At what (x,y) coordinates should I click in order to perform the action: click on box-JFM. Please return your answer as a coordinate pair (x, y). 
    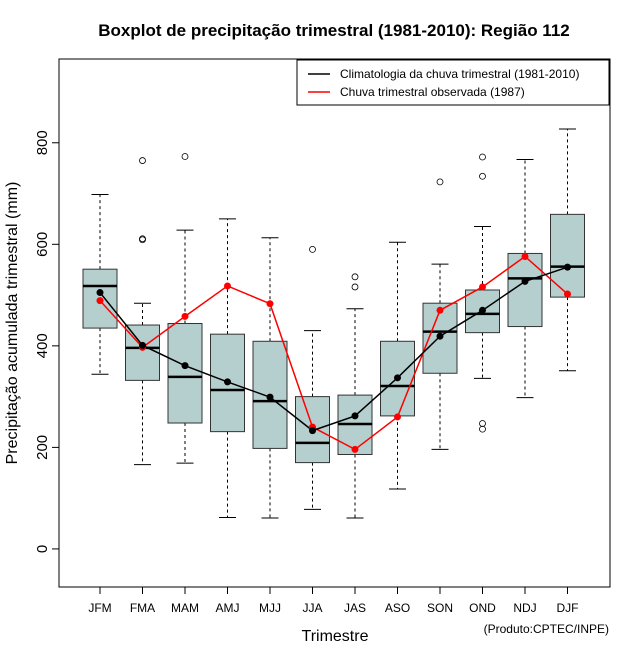
    Looking at the image, I should click on (100, 284).